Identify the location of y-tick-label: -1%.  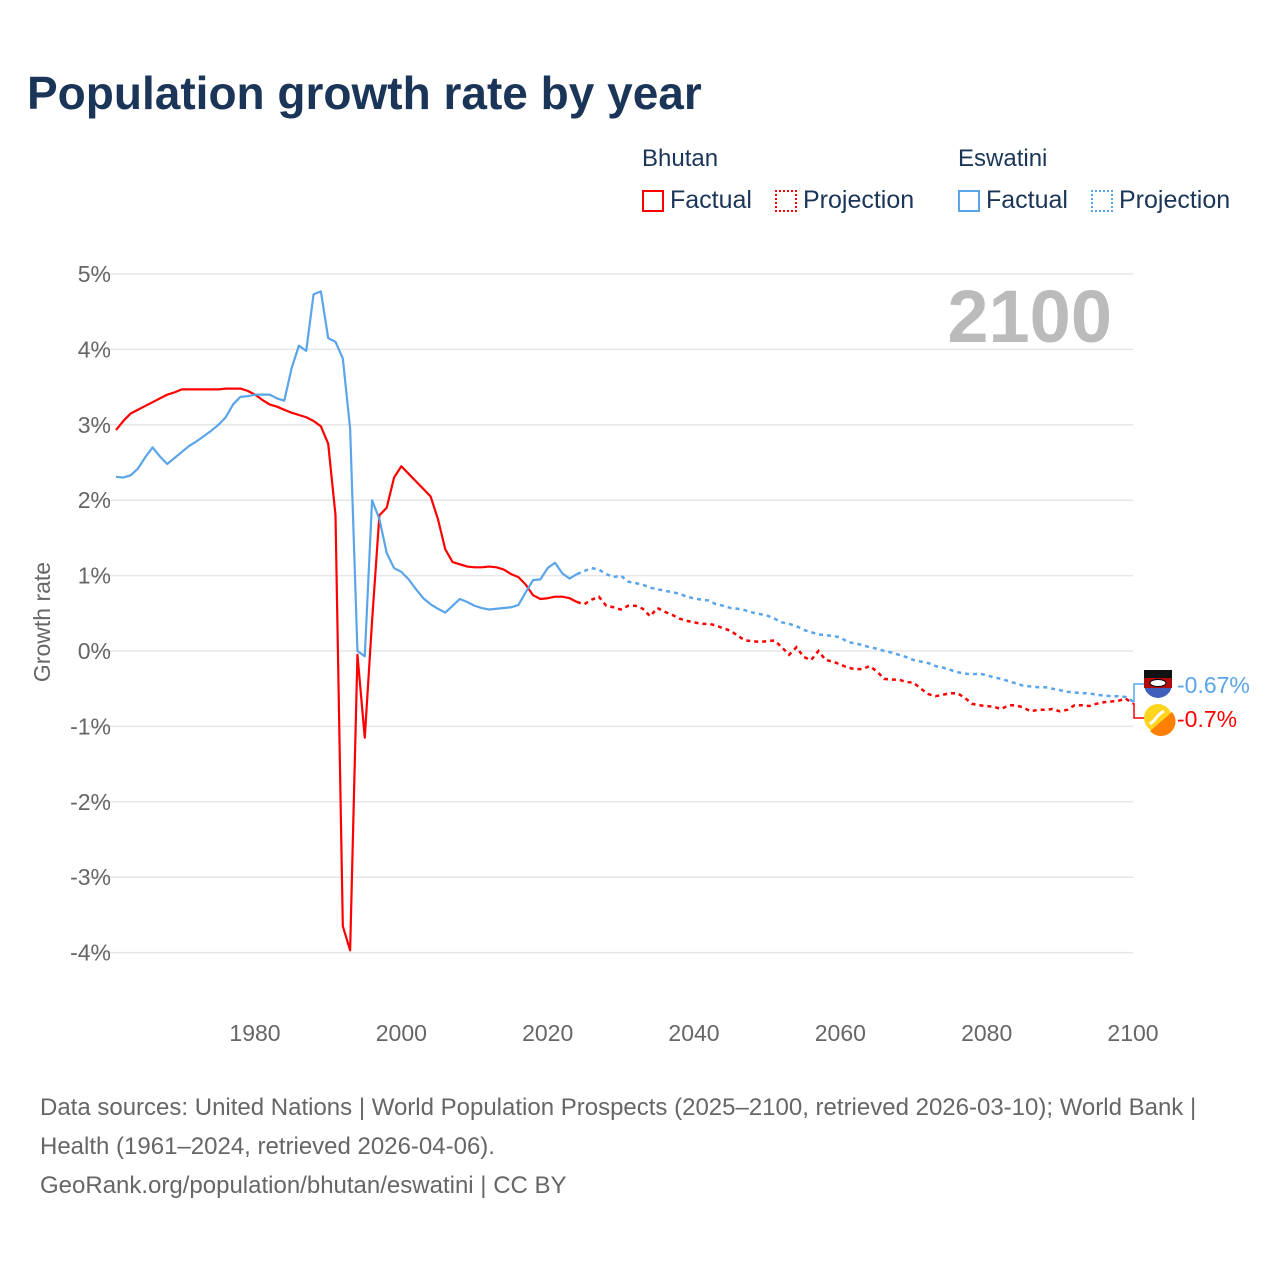
(90, 726).